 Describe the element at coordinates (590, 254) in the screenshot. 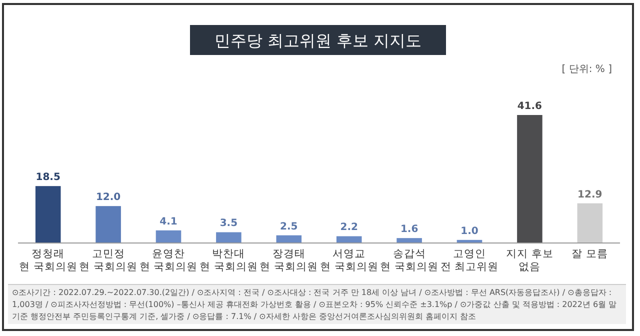

I see `x-tick-label: 잘 모름` at that location.